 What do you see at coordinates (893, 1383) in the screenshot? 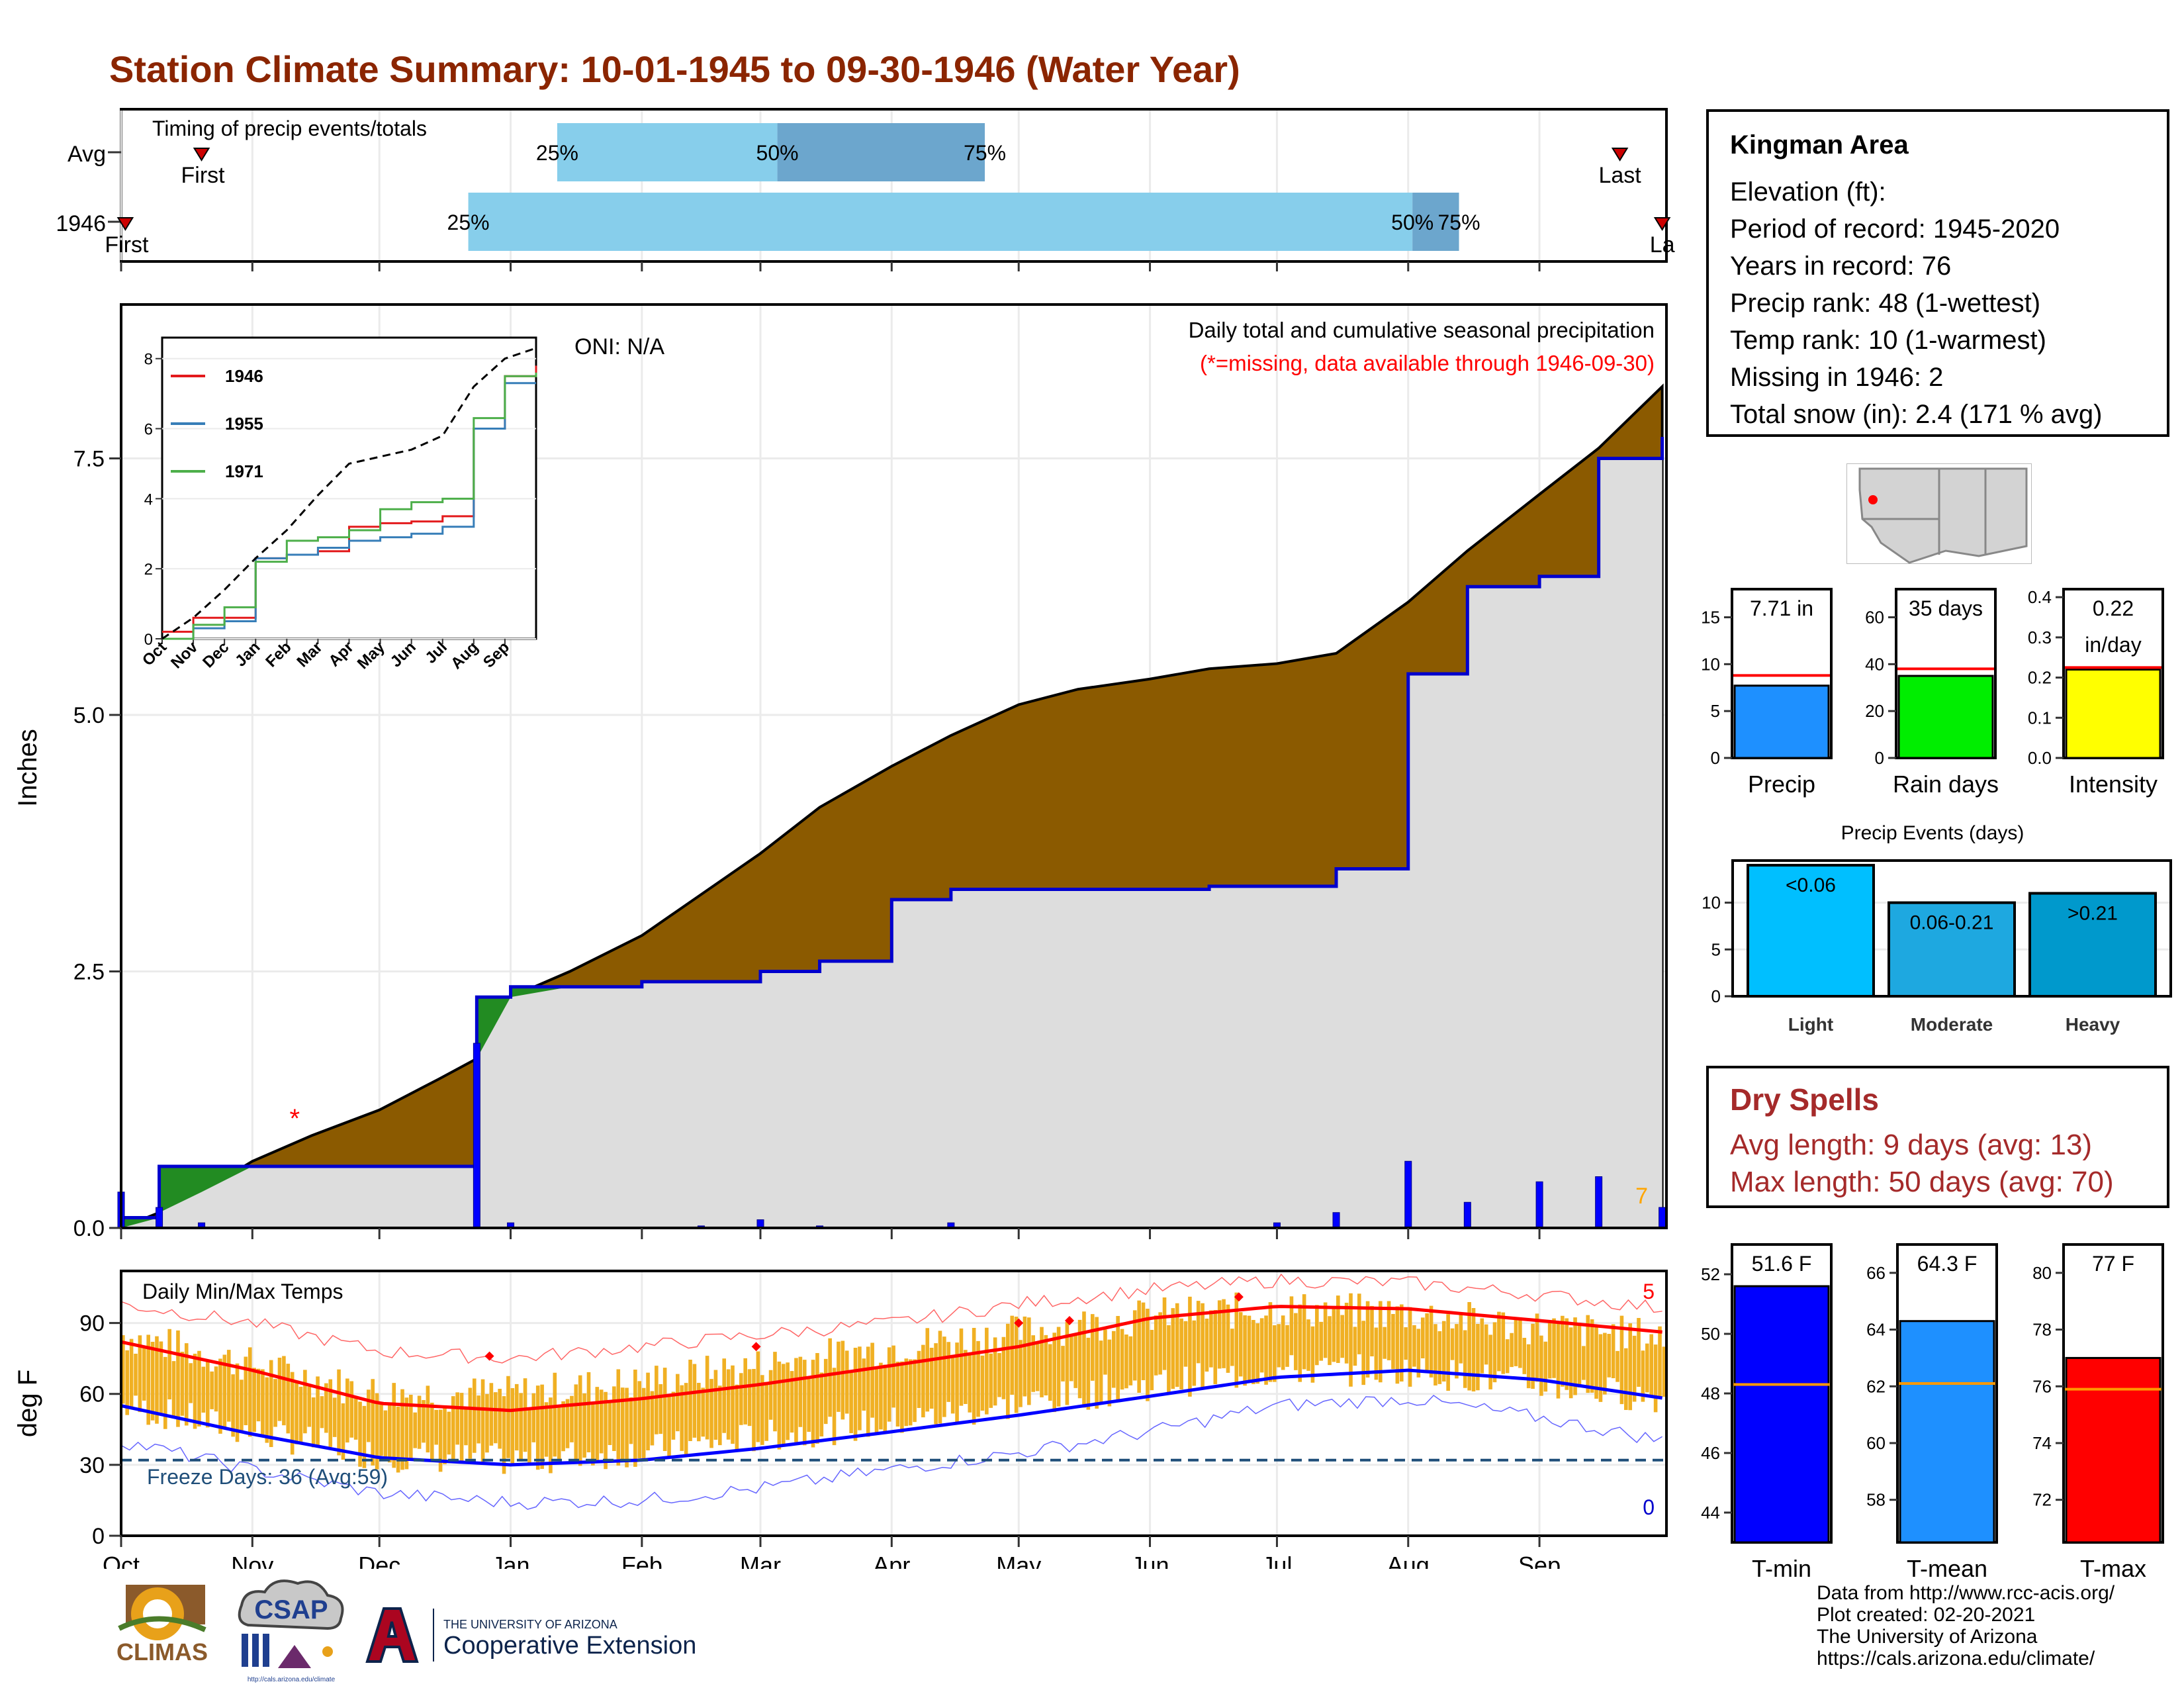
I see `daily-temp-range-bars` at bounding box center [893, 1383].